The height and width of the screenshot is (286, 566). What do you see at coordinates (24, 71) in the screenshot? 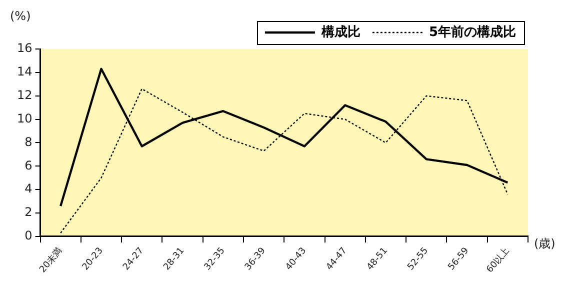
I see `y-tick-label: 14` at bounding box center [24, 71].